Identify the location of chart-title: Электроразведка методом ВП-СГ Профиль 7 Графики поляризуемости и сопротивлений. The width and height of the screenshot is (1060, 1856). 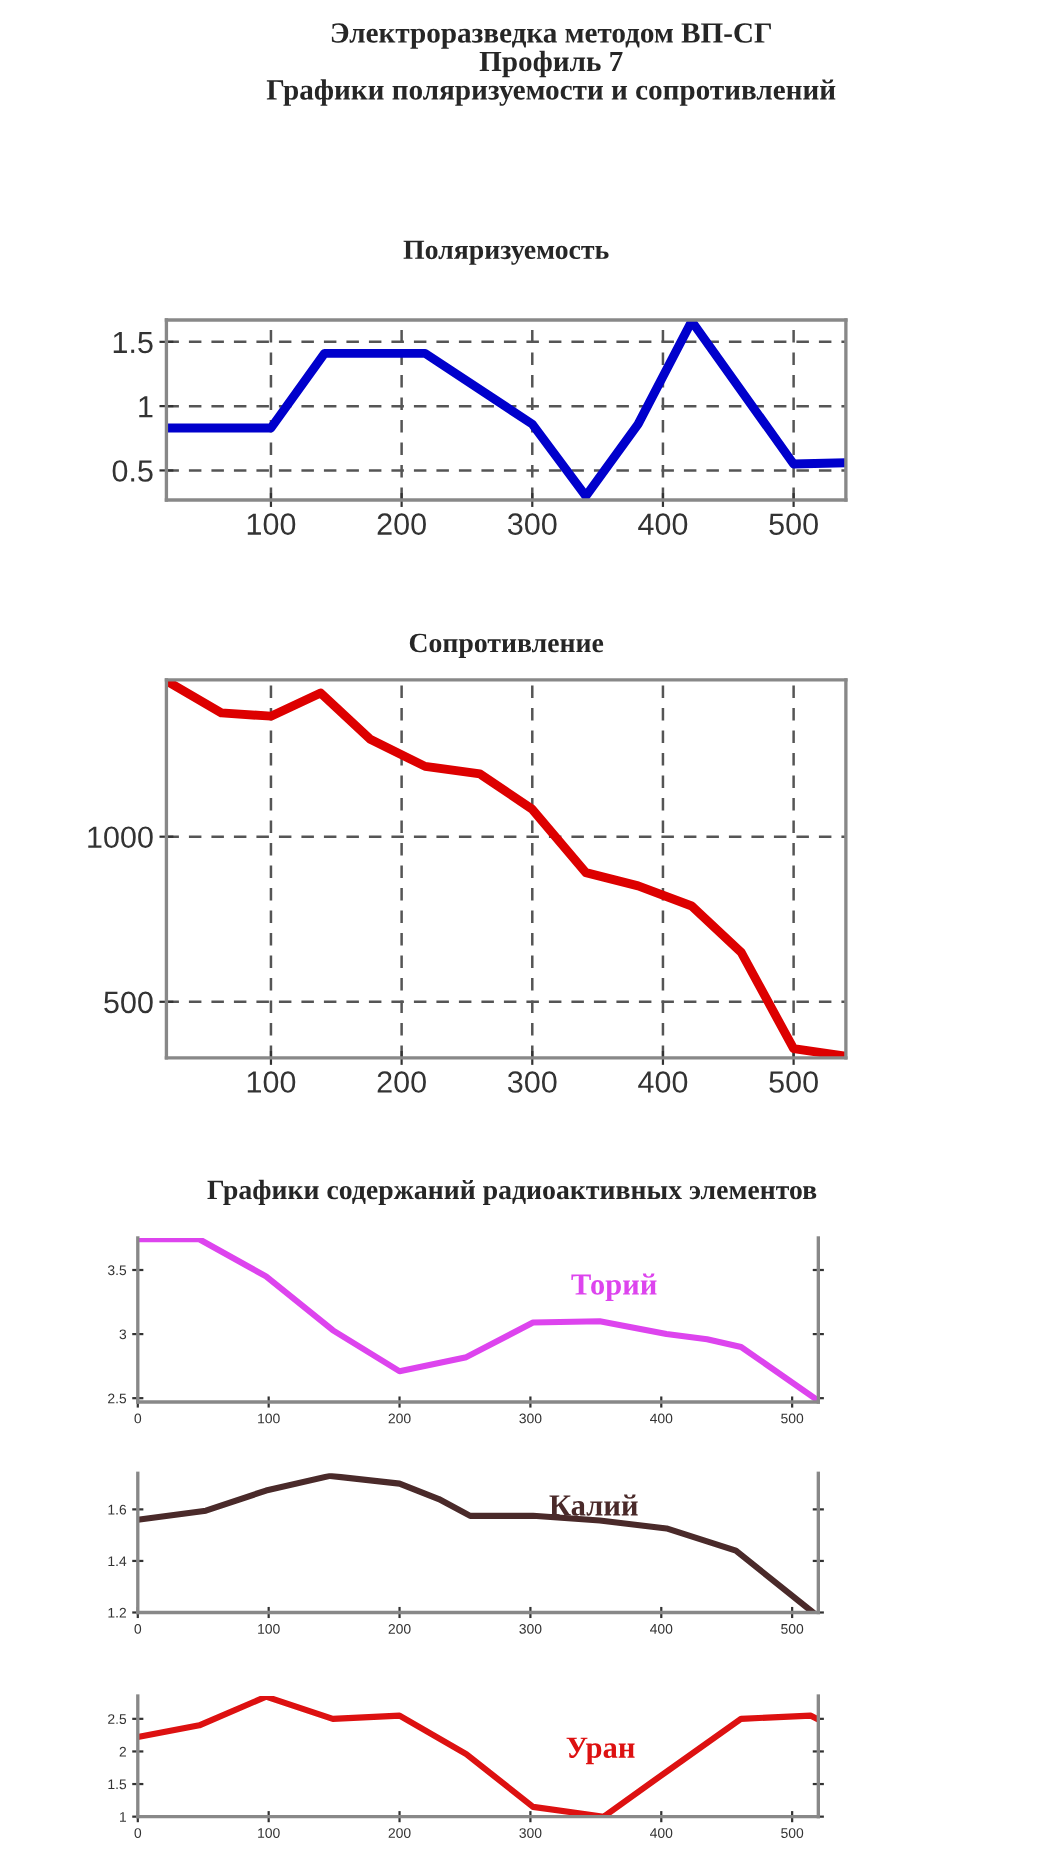
(551, 64).